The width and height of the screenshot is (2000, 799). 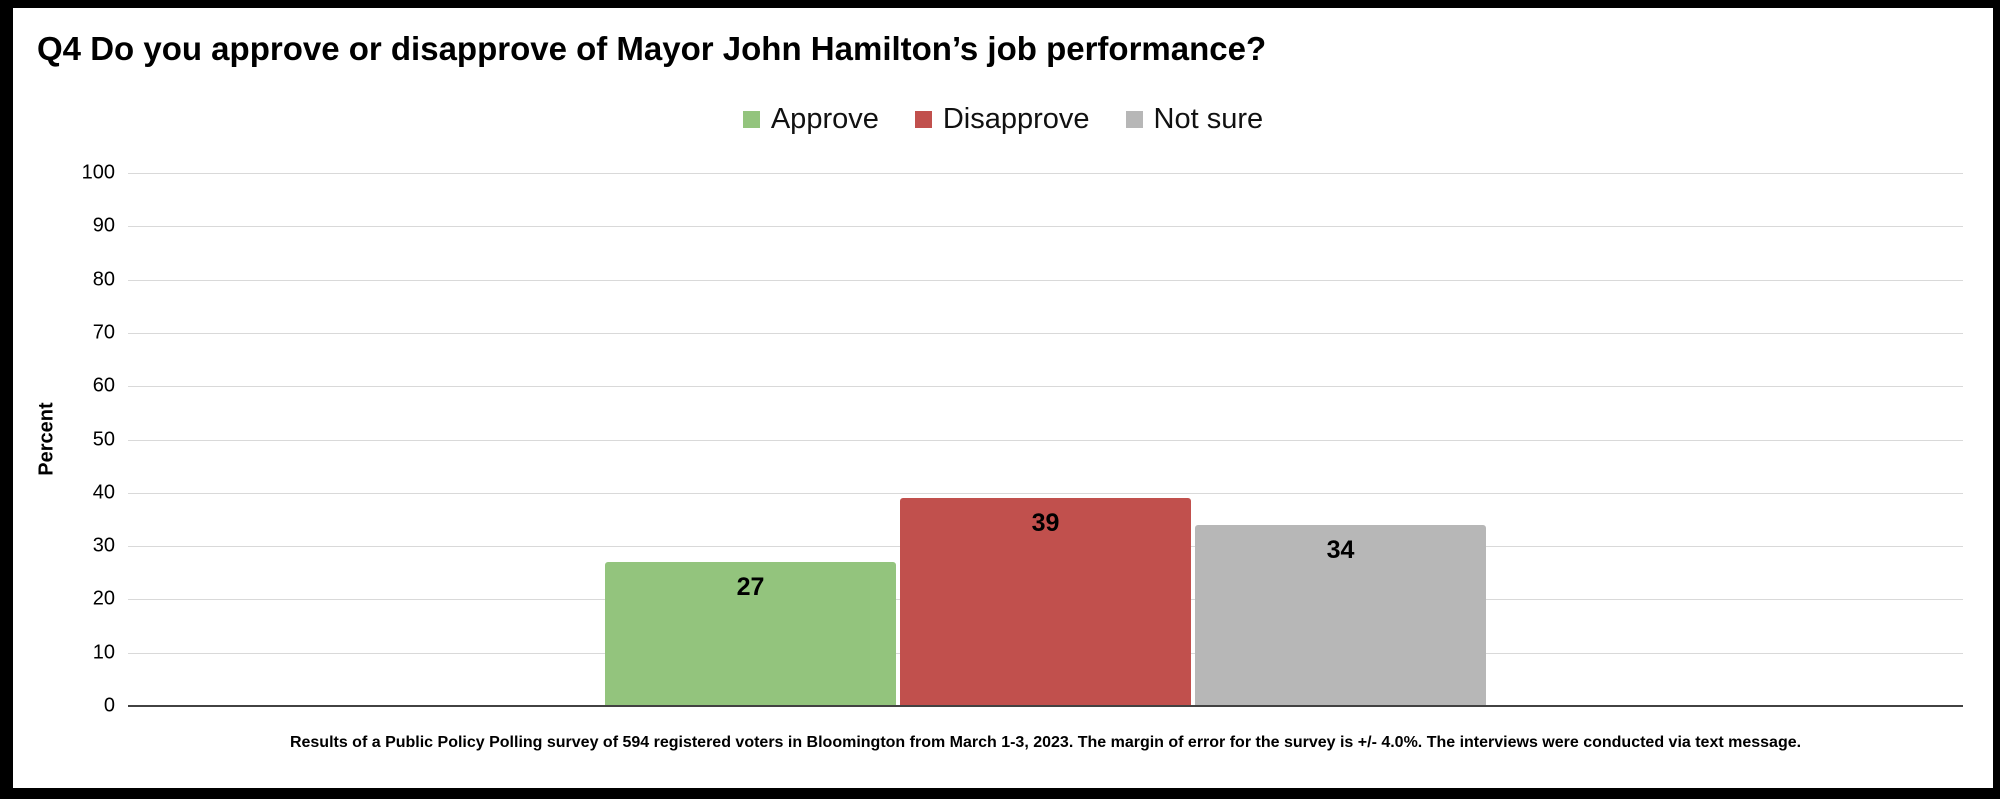 What do you see at coordinates (103, 225) in the screenshot?
I see `y-tick-label-90: 90` at bounding box center [103, 225].